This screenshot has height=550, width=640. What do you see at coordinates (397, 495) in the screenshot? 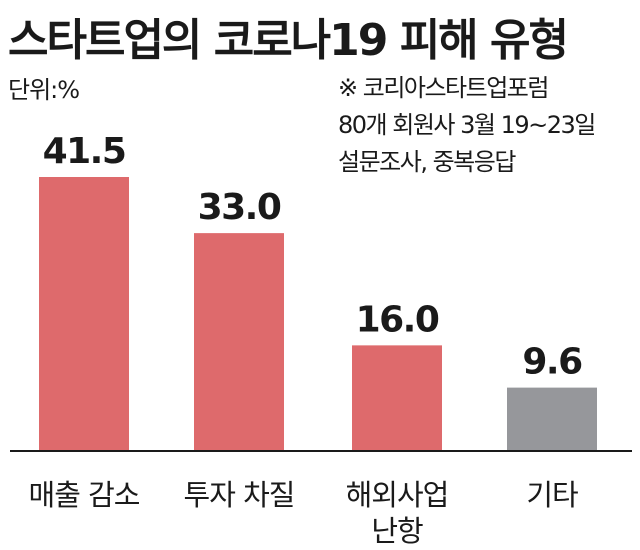
I see `category-label: 해외사업` at bounding box center [397, 495].